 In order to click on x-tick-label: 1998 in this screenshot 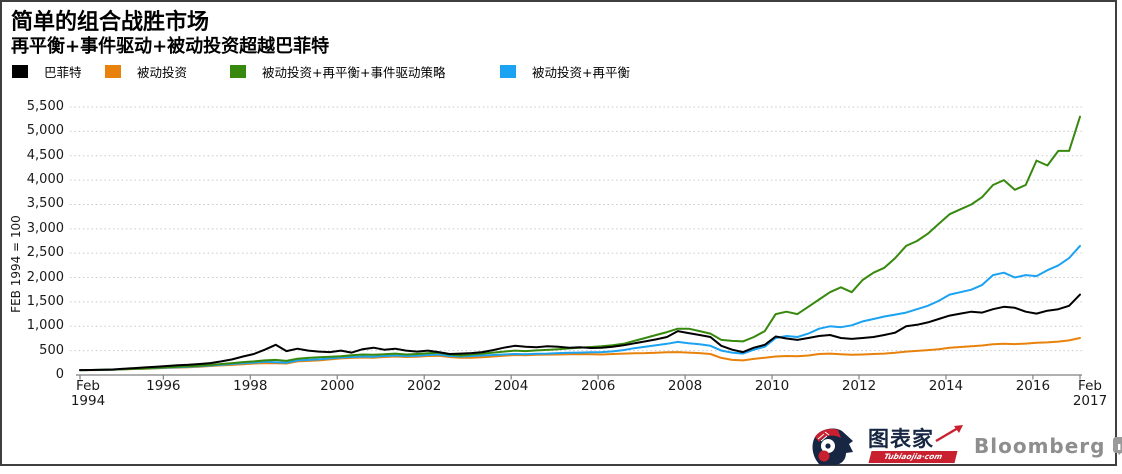, I will do `click(250, 386)`.